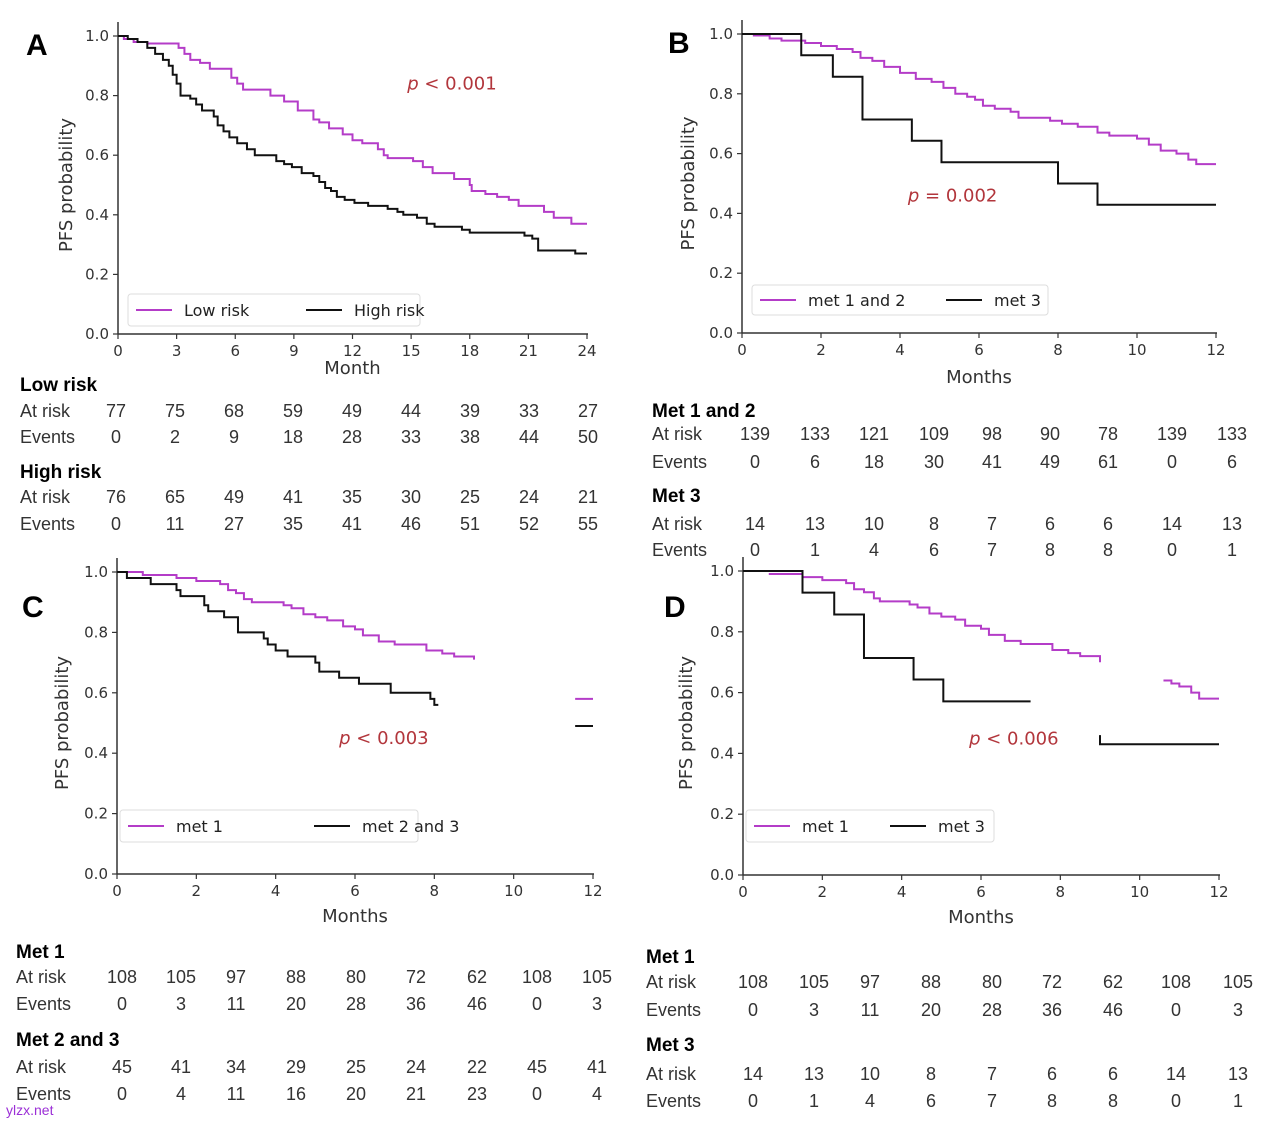  Describe the element at coordinates (1232, 550) in the screenshot. I see `risk-table-cell-events: 1` at that location.